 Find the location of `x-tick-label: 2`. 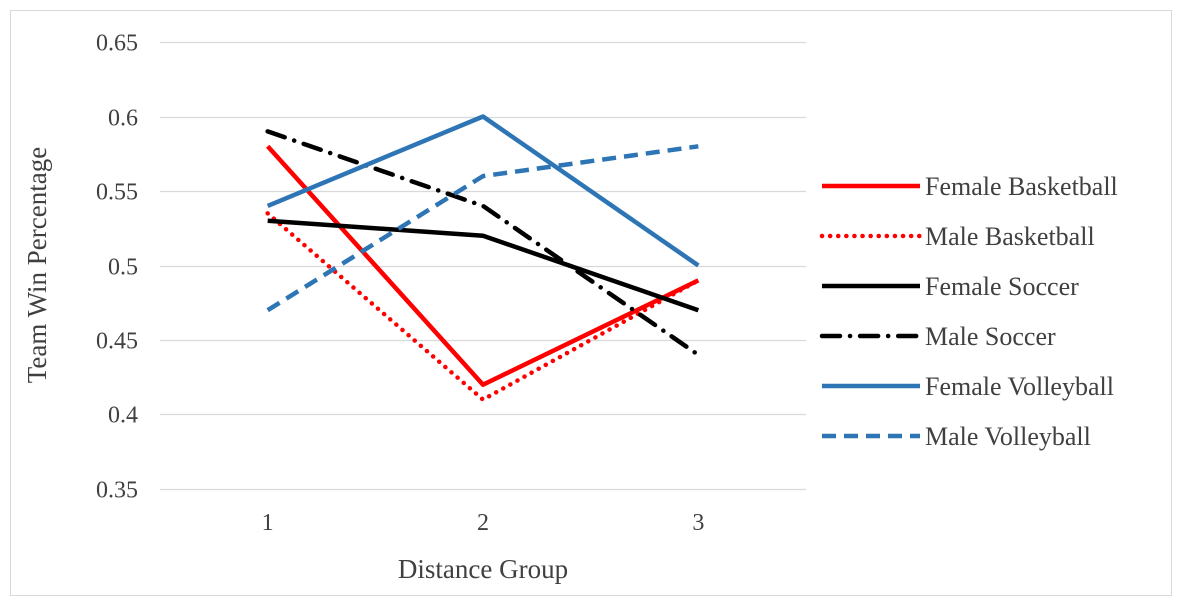

x-tick-label: 2 is located at coordinates (483, 523).